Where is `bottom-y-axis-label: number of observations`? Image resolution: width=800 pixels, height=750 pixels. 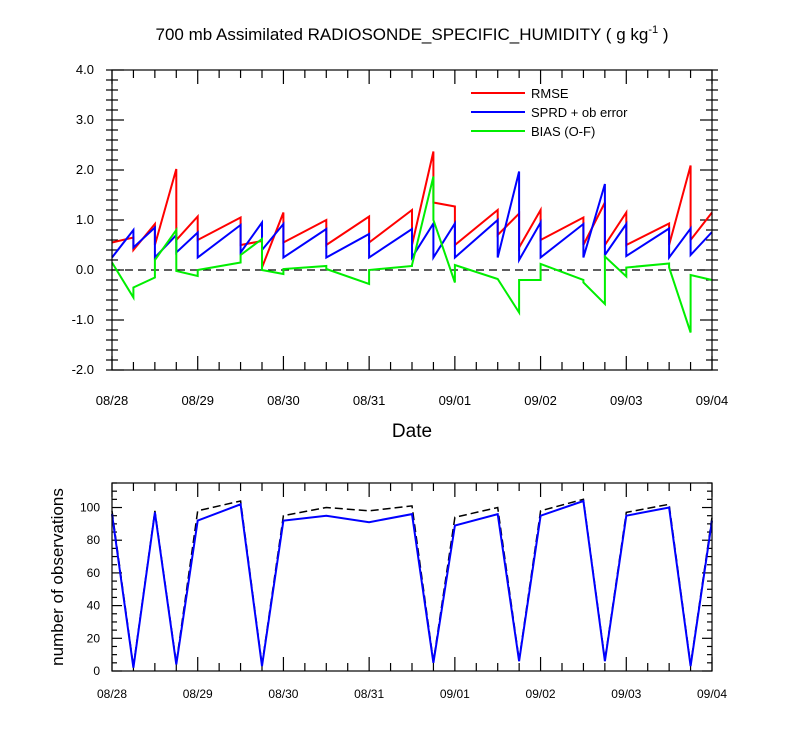 bottom-y-axis-label: number of observations is located at coordinates (57, 577).